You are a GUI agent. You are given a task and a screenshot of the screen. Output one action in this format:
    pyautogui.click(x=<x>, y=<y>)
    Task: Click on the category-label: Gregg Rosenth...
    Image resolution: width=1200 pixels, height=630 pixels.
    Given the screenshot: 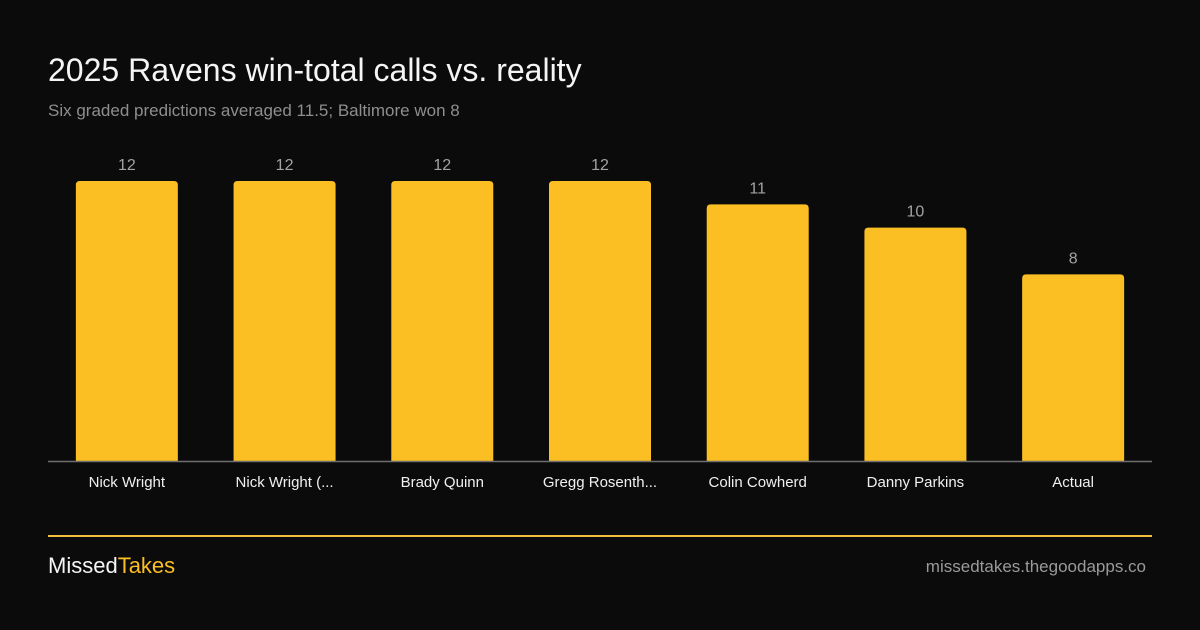 What is the action you would take?
    pyautogui.click(x=600, y=482)
    